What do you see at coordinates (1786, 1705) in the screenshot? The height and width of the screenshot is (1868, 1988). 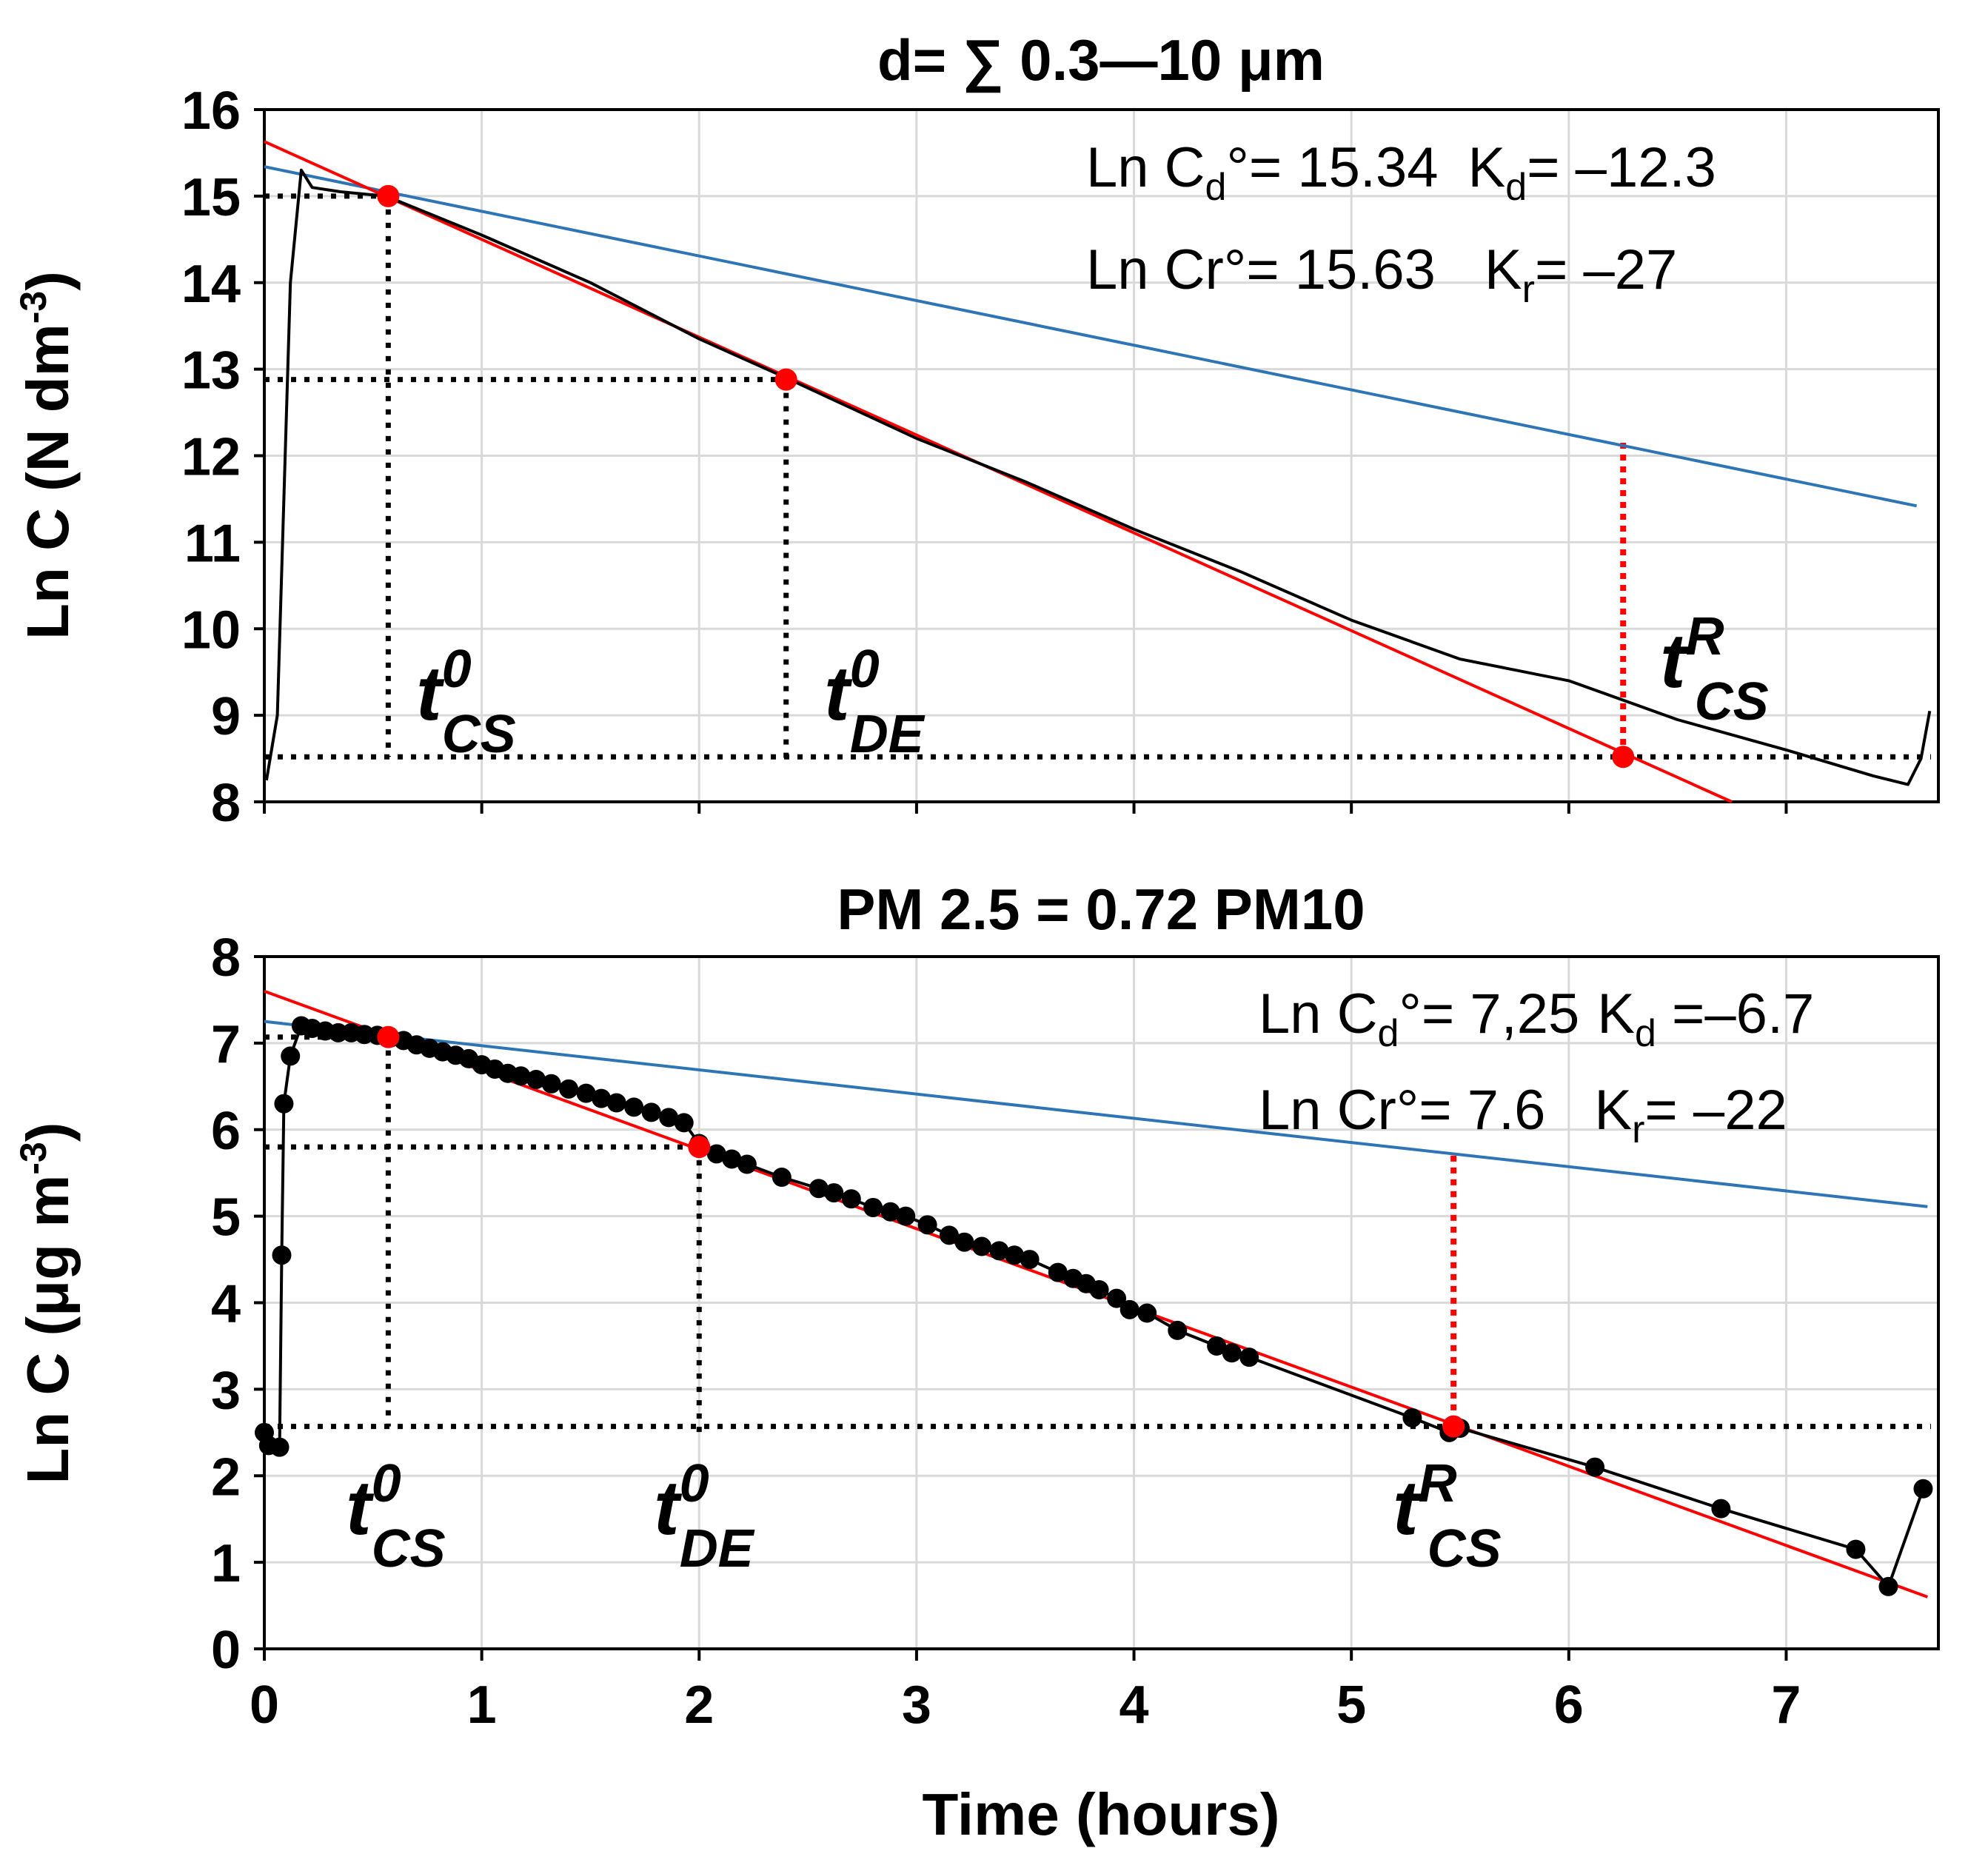 I see `x-tick-label: 7` at bounding box center [1786, 1705].